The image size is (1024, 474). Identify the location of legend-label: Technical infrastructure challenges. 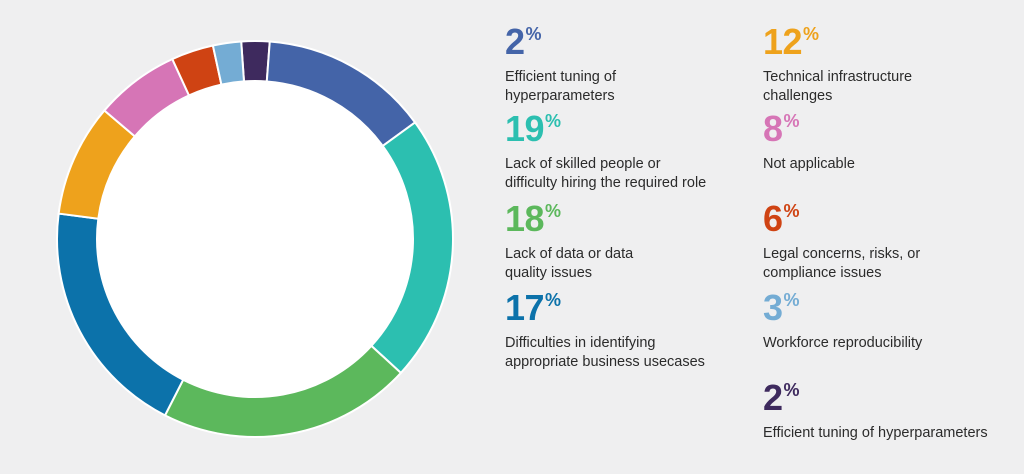
(837, 87).